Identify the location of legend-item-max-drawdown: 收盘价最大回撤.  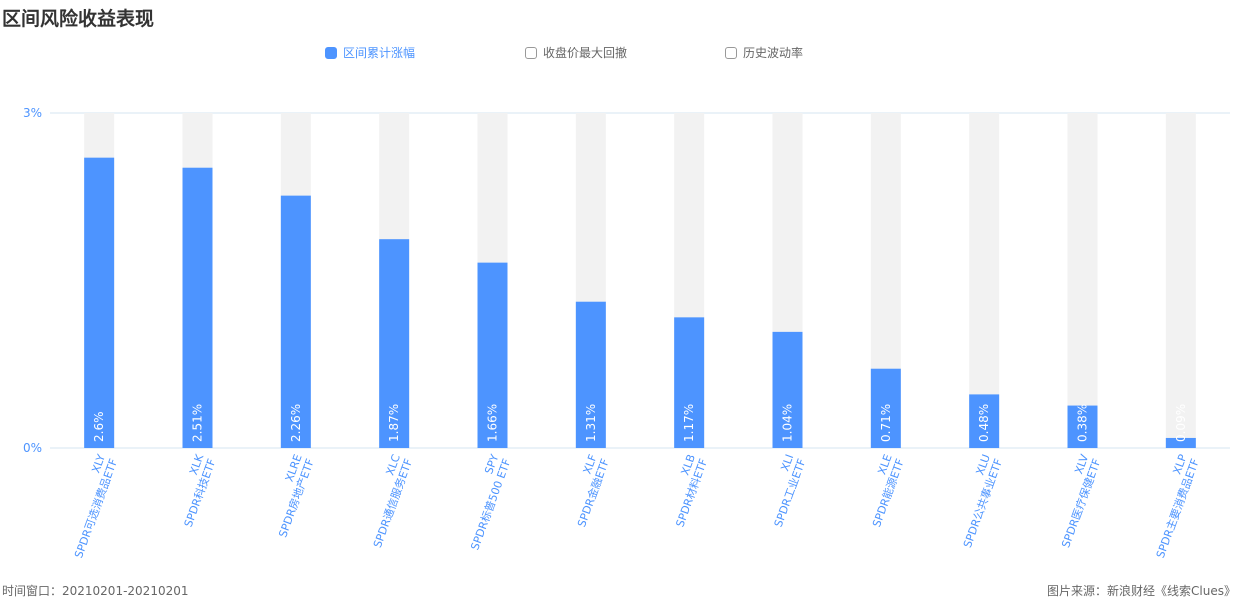
(576, 52).